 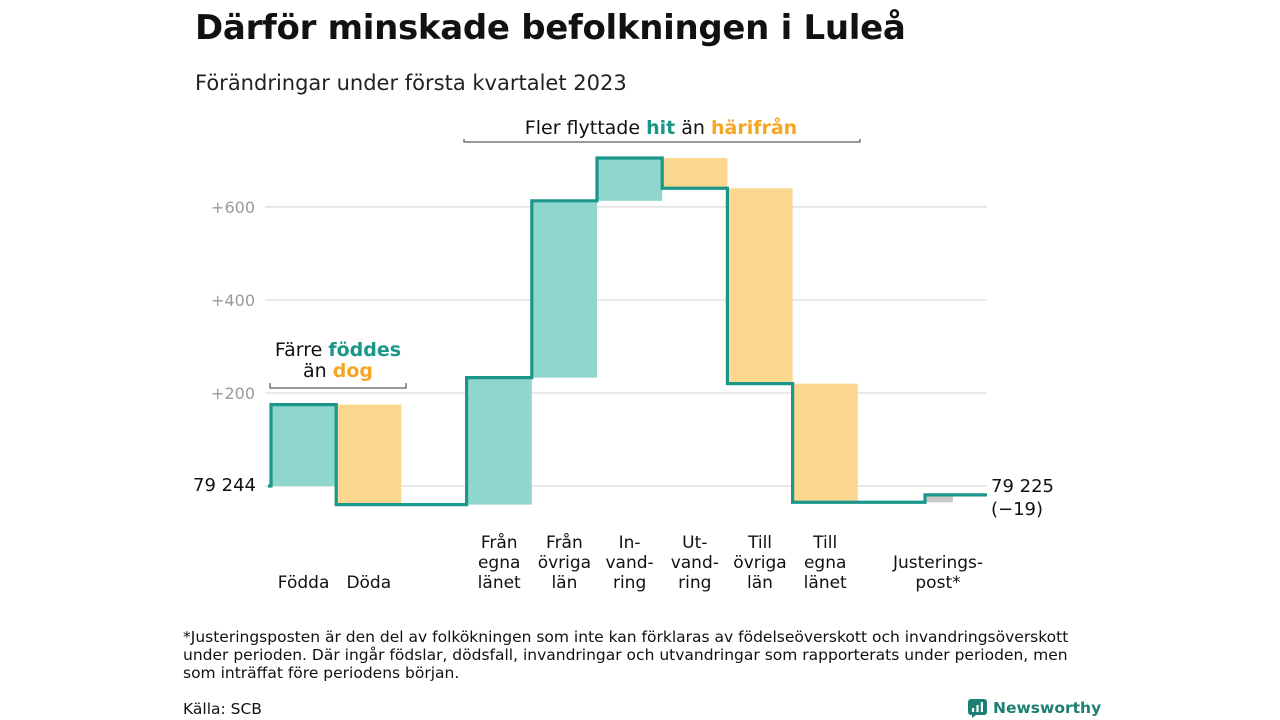 What do you see at coordinates (222, 709) in the screenshot?
I see `source-note: Källa: SCB` at bounding box center [222, 709].